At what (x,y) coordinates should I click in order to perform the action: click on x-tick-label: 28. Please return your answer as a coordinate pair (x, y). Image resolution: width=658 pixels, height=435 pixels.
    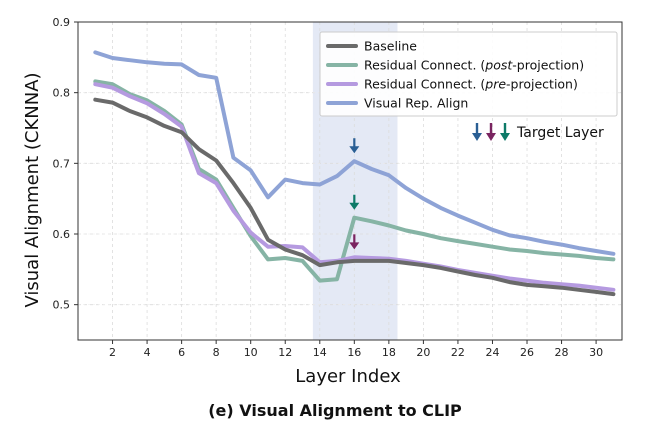
    Looking at the image, I should click on (562, 352).